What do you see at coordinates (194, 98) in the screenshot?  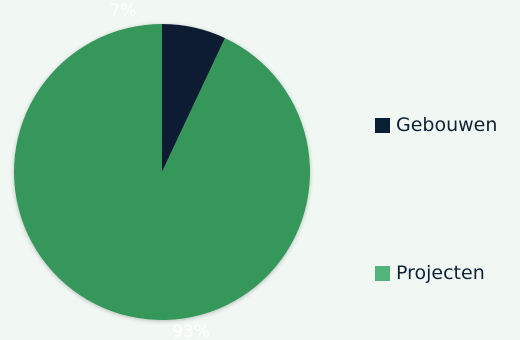 I see `pie-slice-gebouwen` at bounding box center [194, 98].